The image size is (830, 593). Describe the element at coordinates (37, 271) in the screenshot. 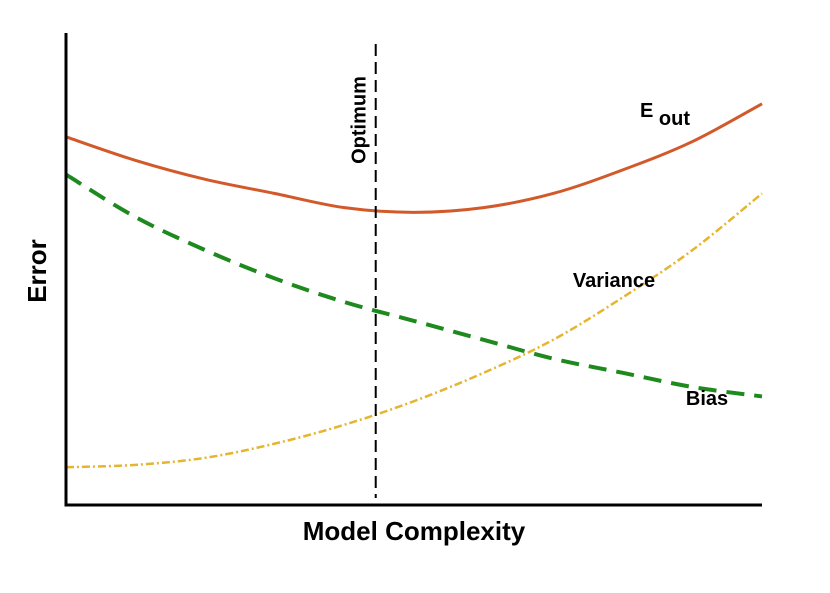

I see `y-axis-label: Error` at that location.